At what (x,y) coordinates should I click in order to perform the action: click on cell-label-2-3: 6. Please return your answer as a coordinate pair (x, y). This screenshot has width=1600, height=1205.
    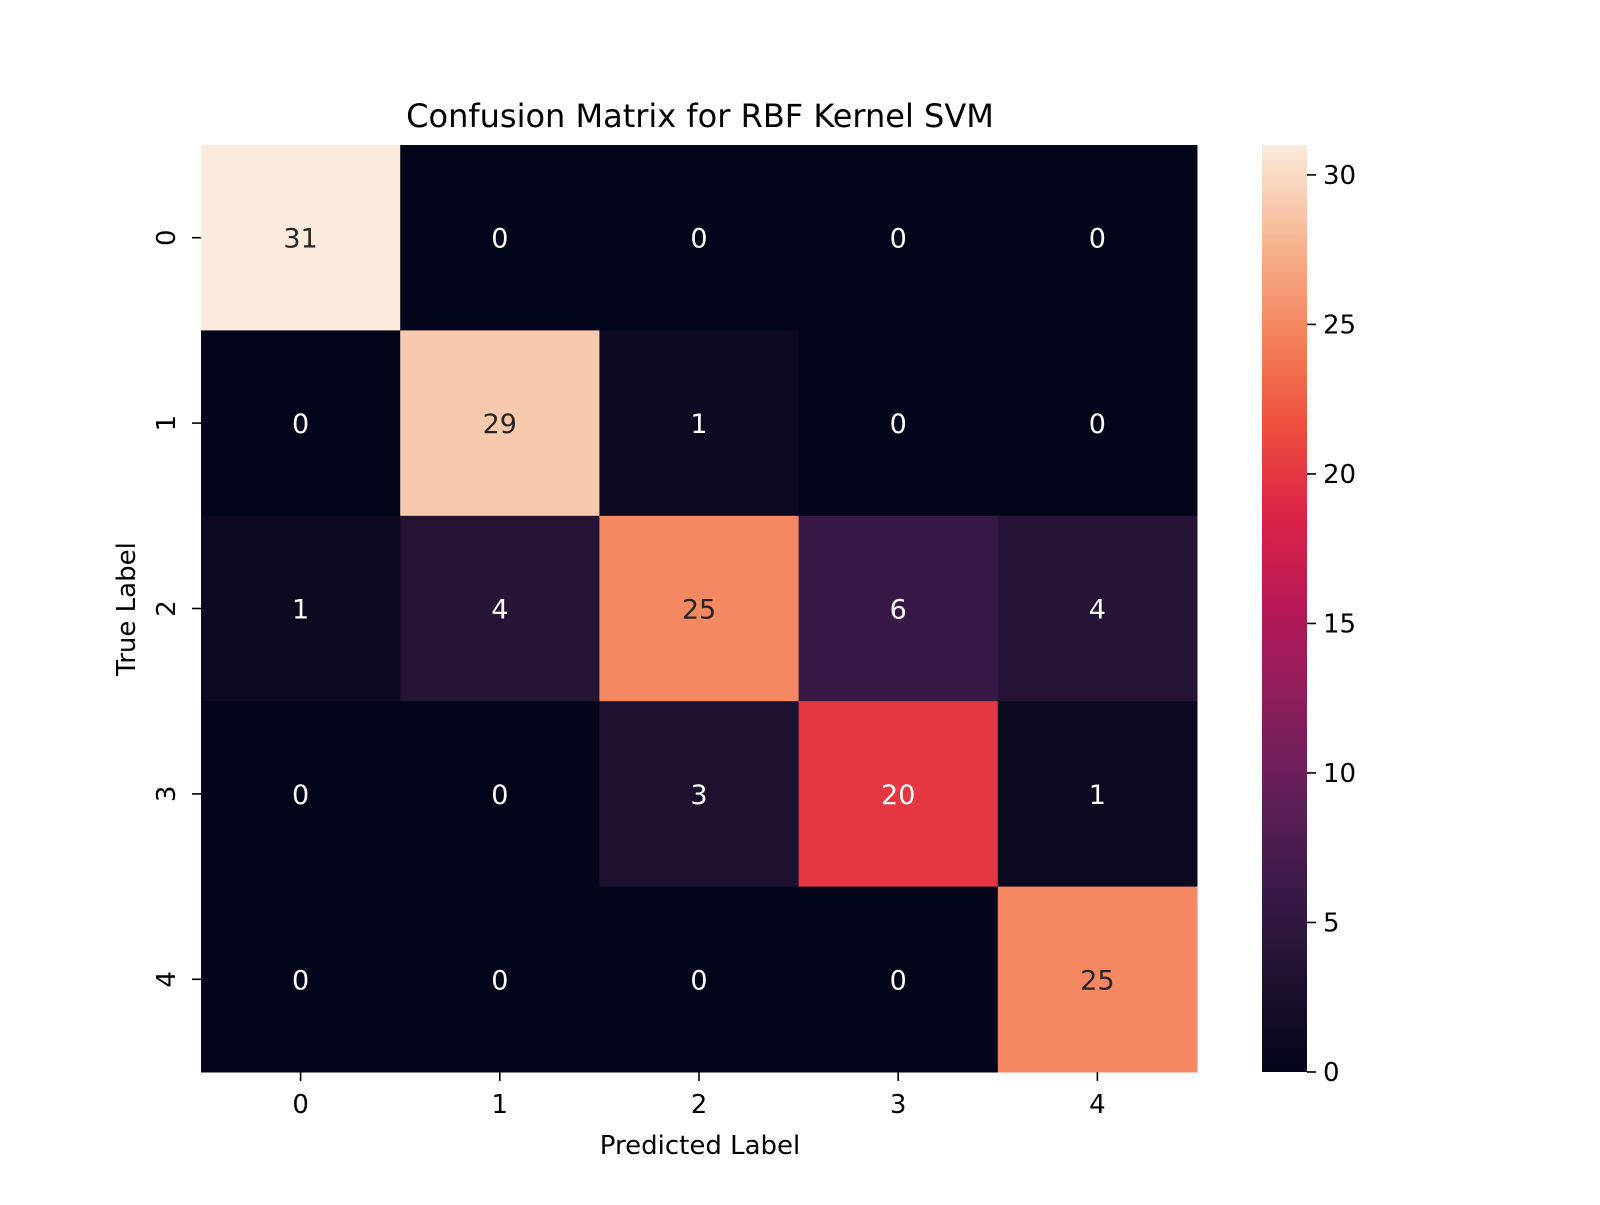
    Looking at the image, I should click on (898, 610).